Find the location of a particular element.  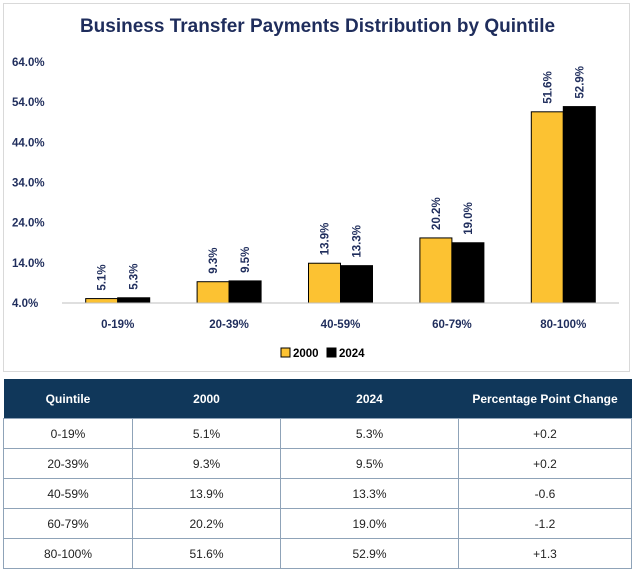

y-tick-label: 4.0% is located at coordinates (25, 304).